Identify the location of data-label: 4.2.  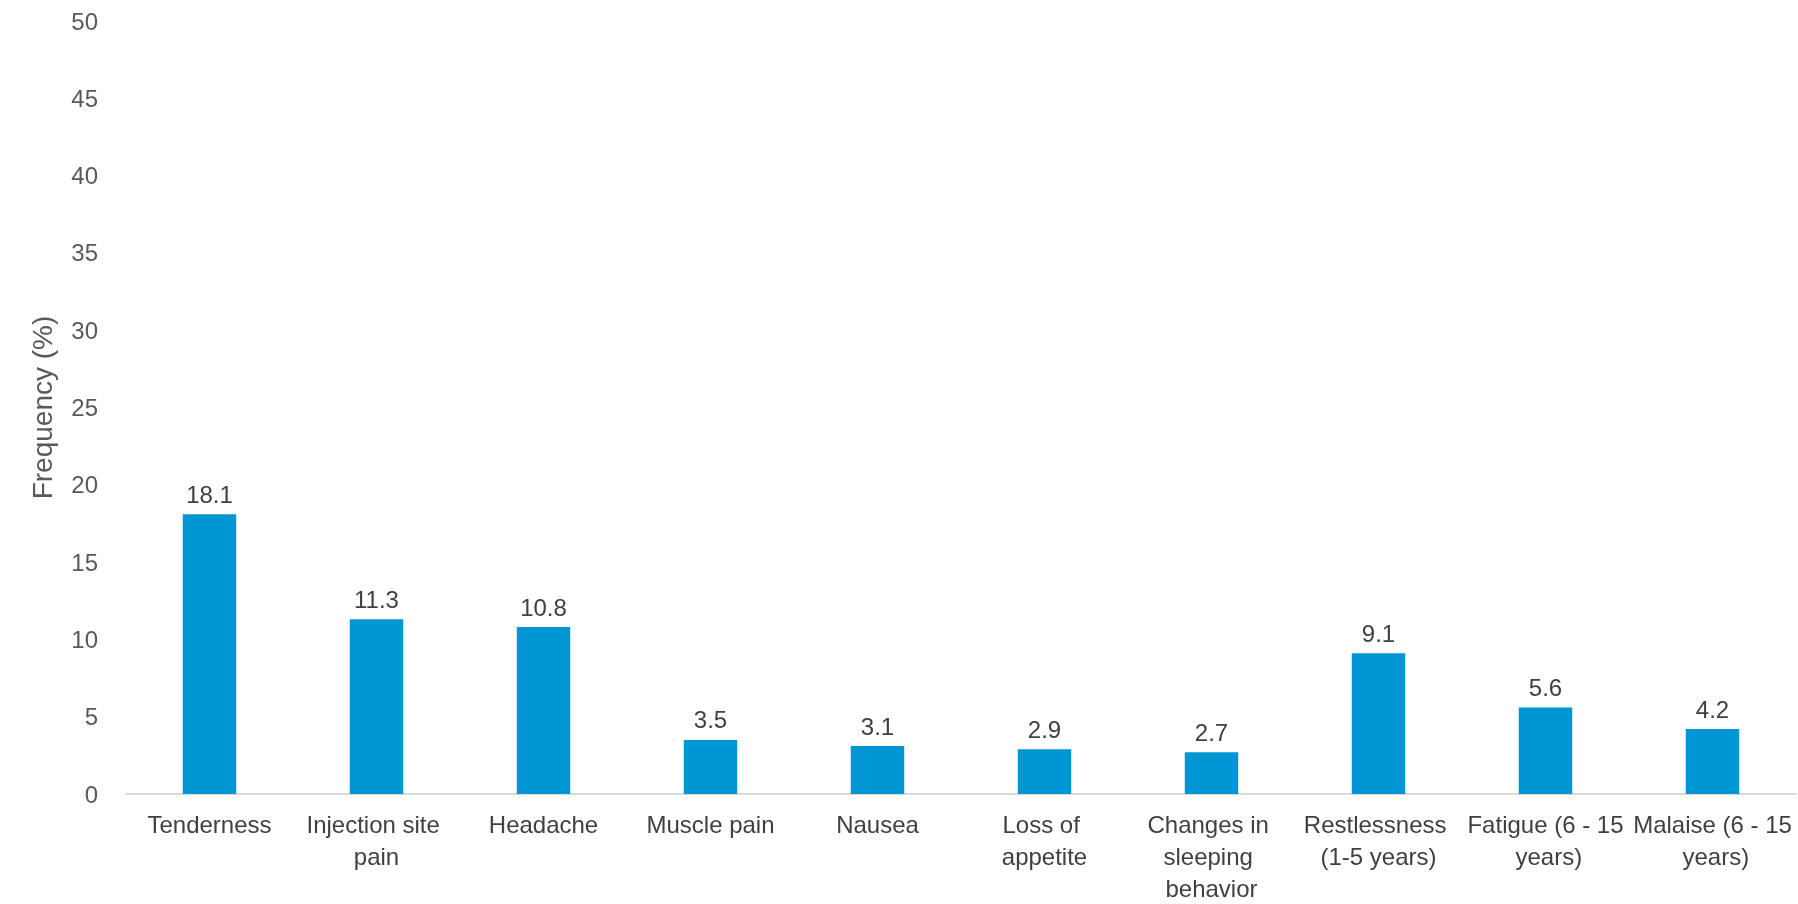
(1712, 709).